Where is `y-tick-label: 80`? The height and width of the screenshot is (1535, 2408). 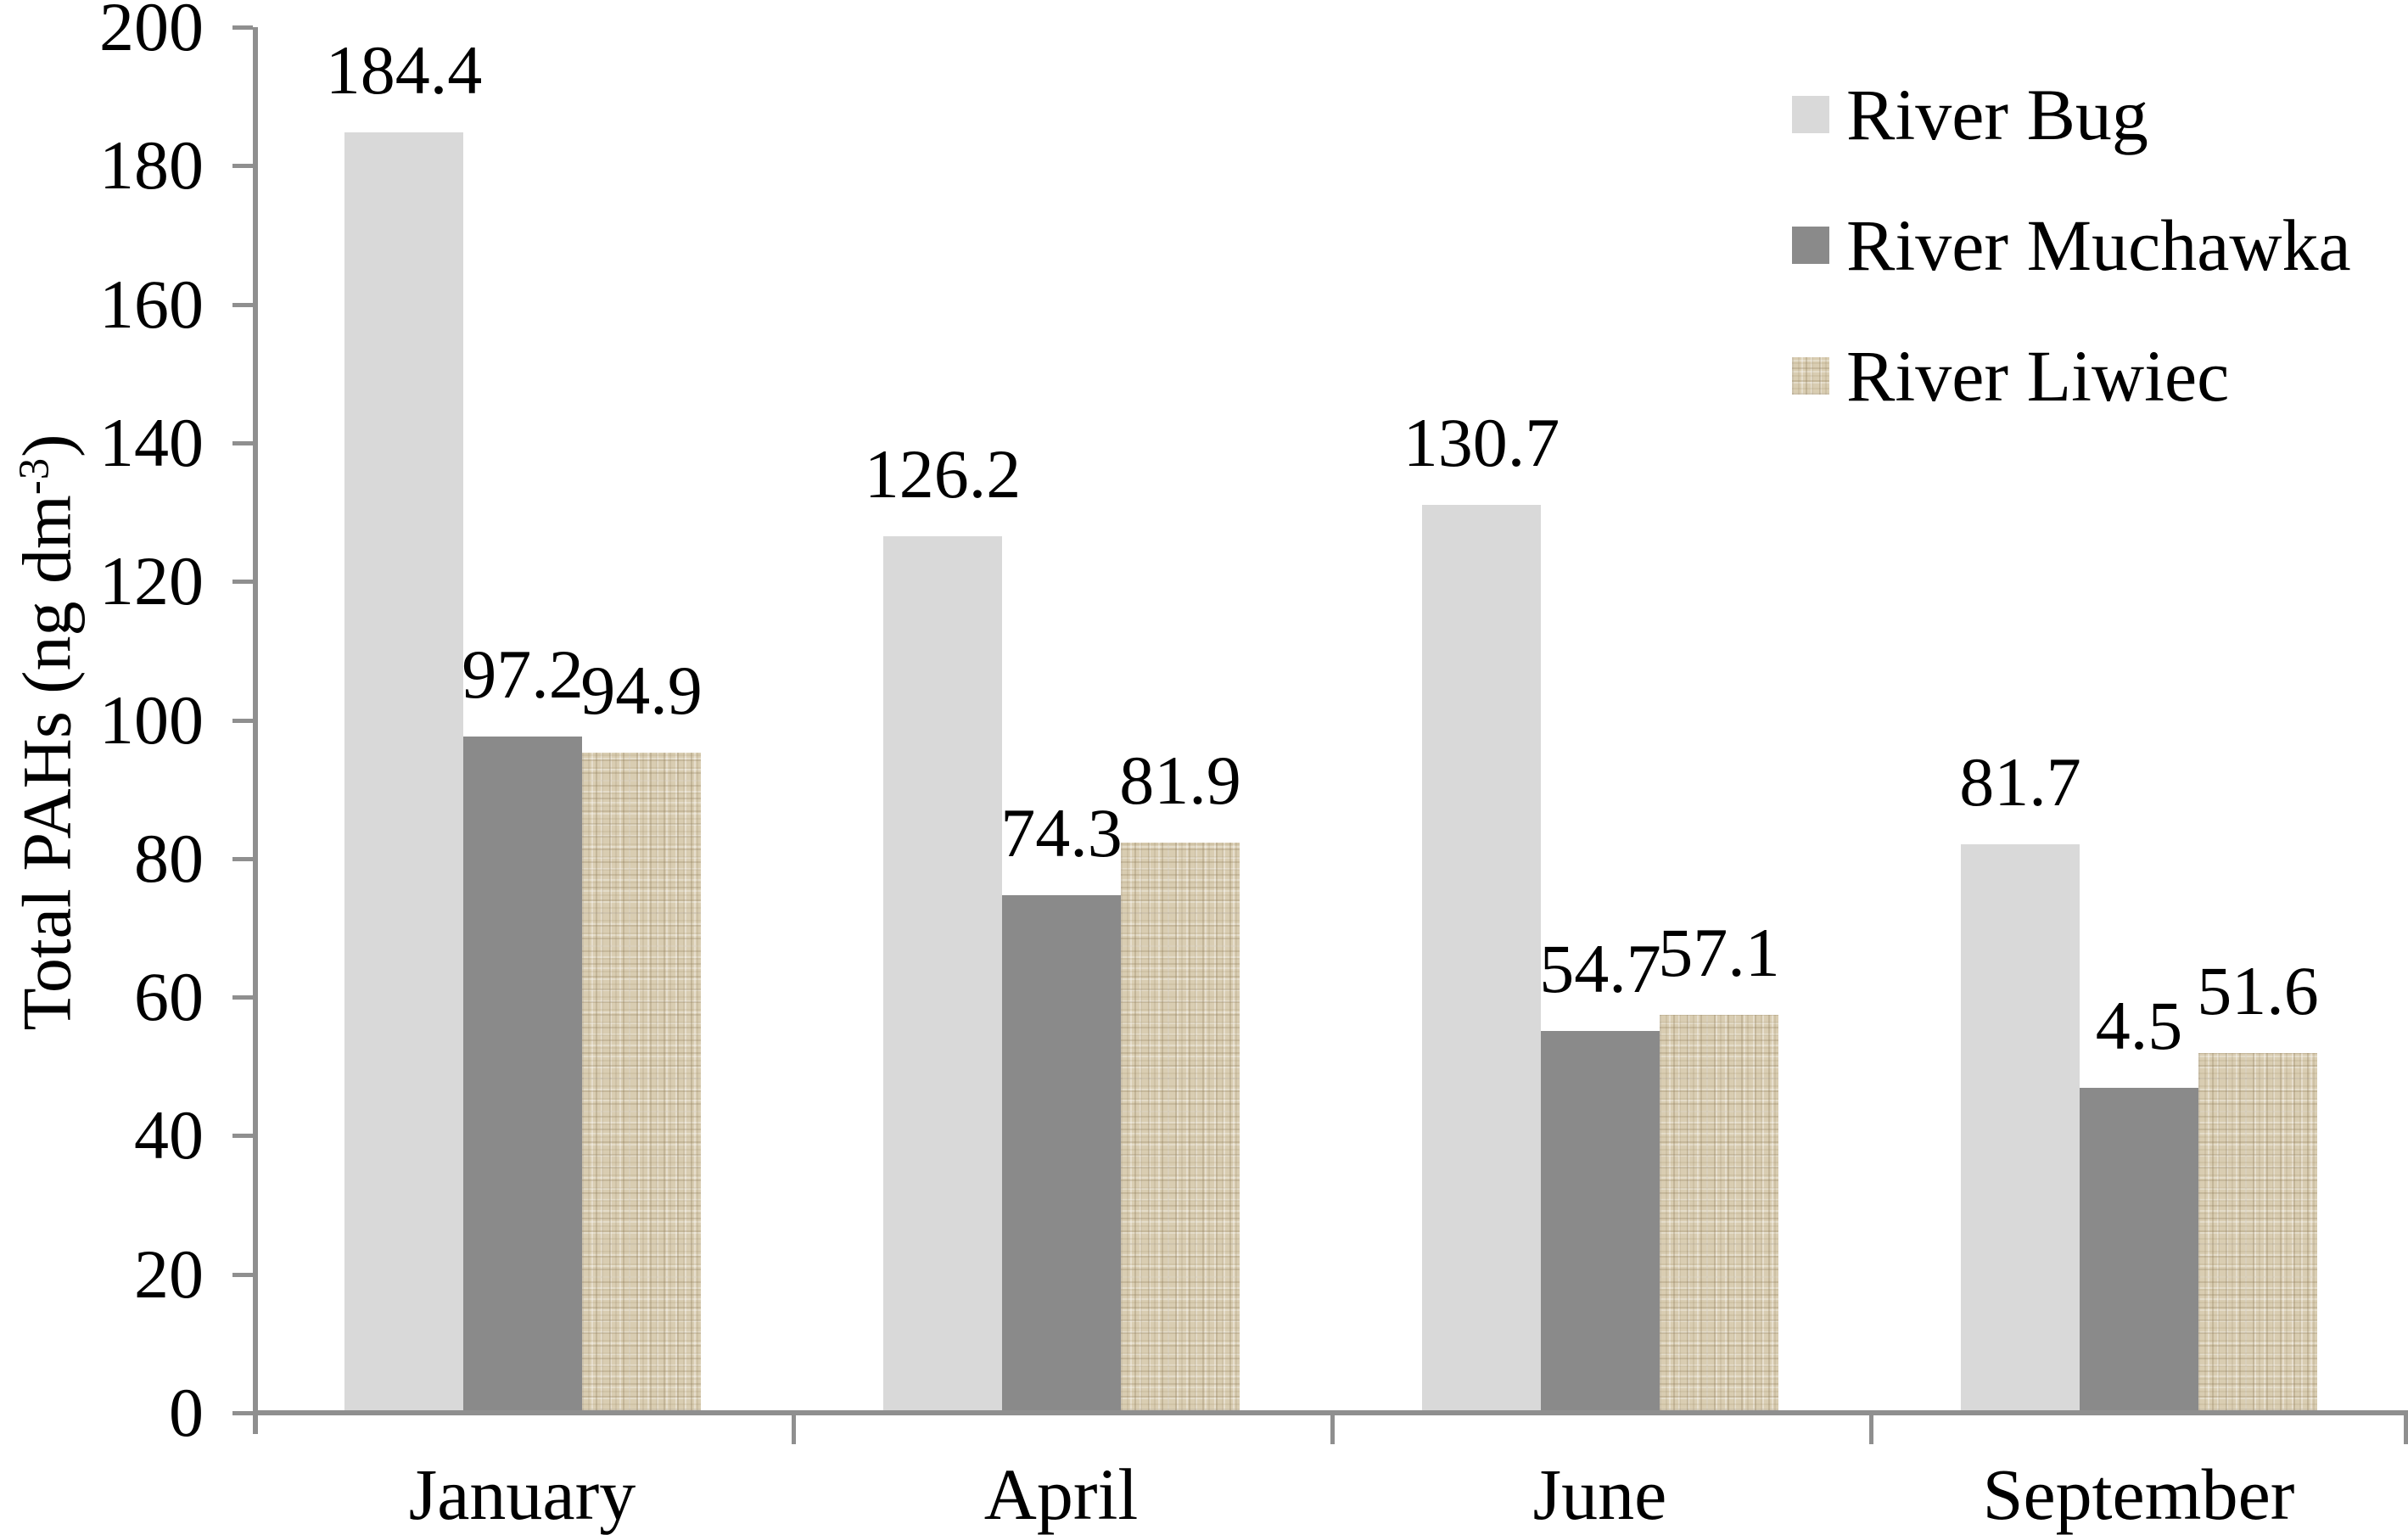 y-tick-label: 80 is located at coordinates (169, 858).